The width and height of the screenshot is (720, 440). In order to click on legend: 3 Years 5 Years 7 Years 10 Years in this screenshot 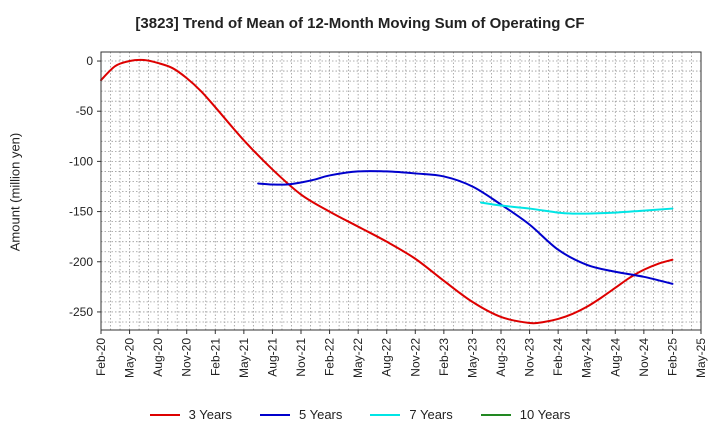, I will do `click(360, 414)`.